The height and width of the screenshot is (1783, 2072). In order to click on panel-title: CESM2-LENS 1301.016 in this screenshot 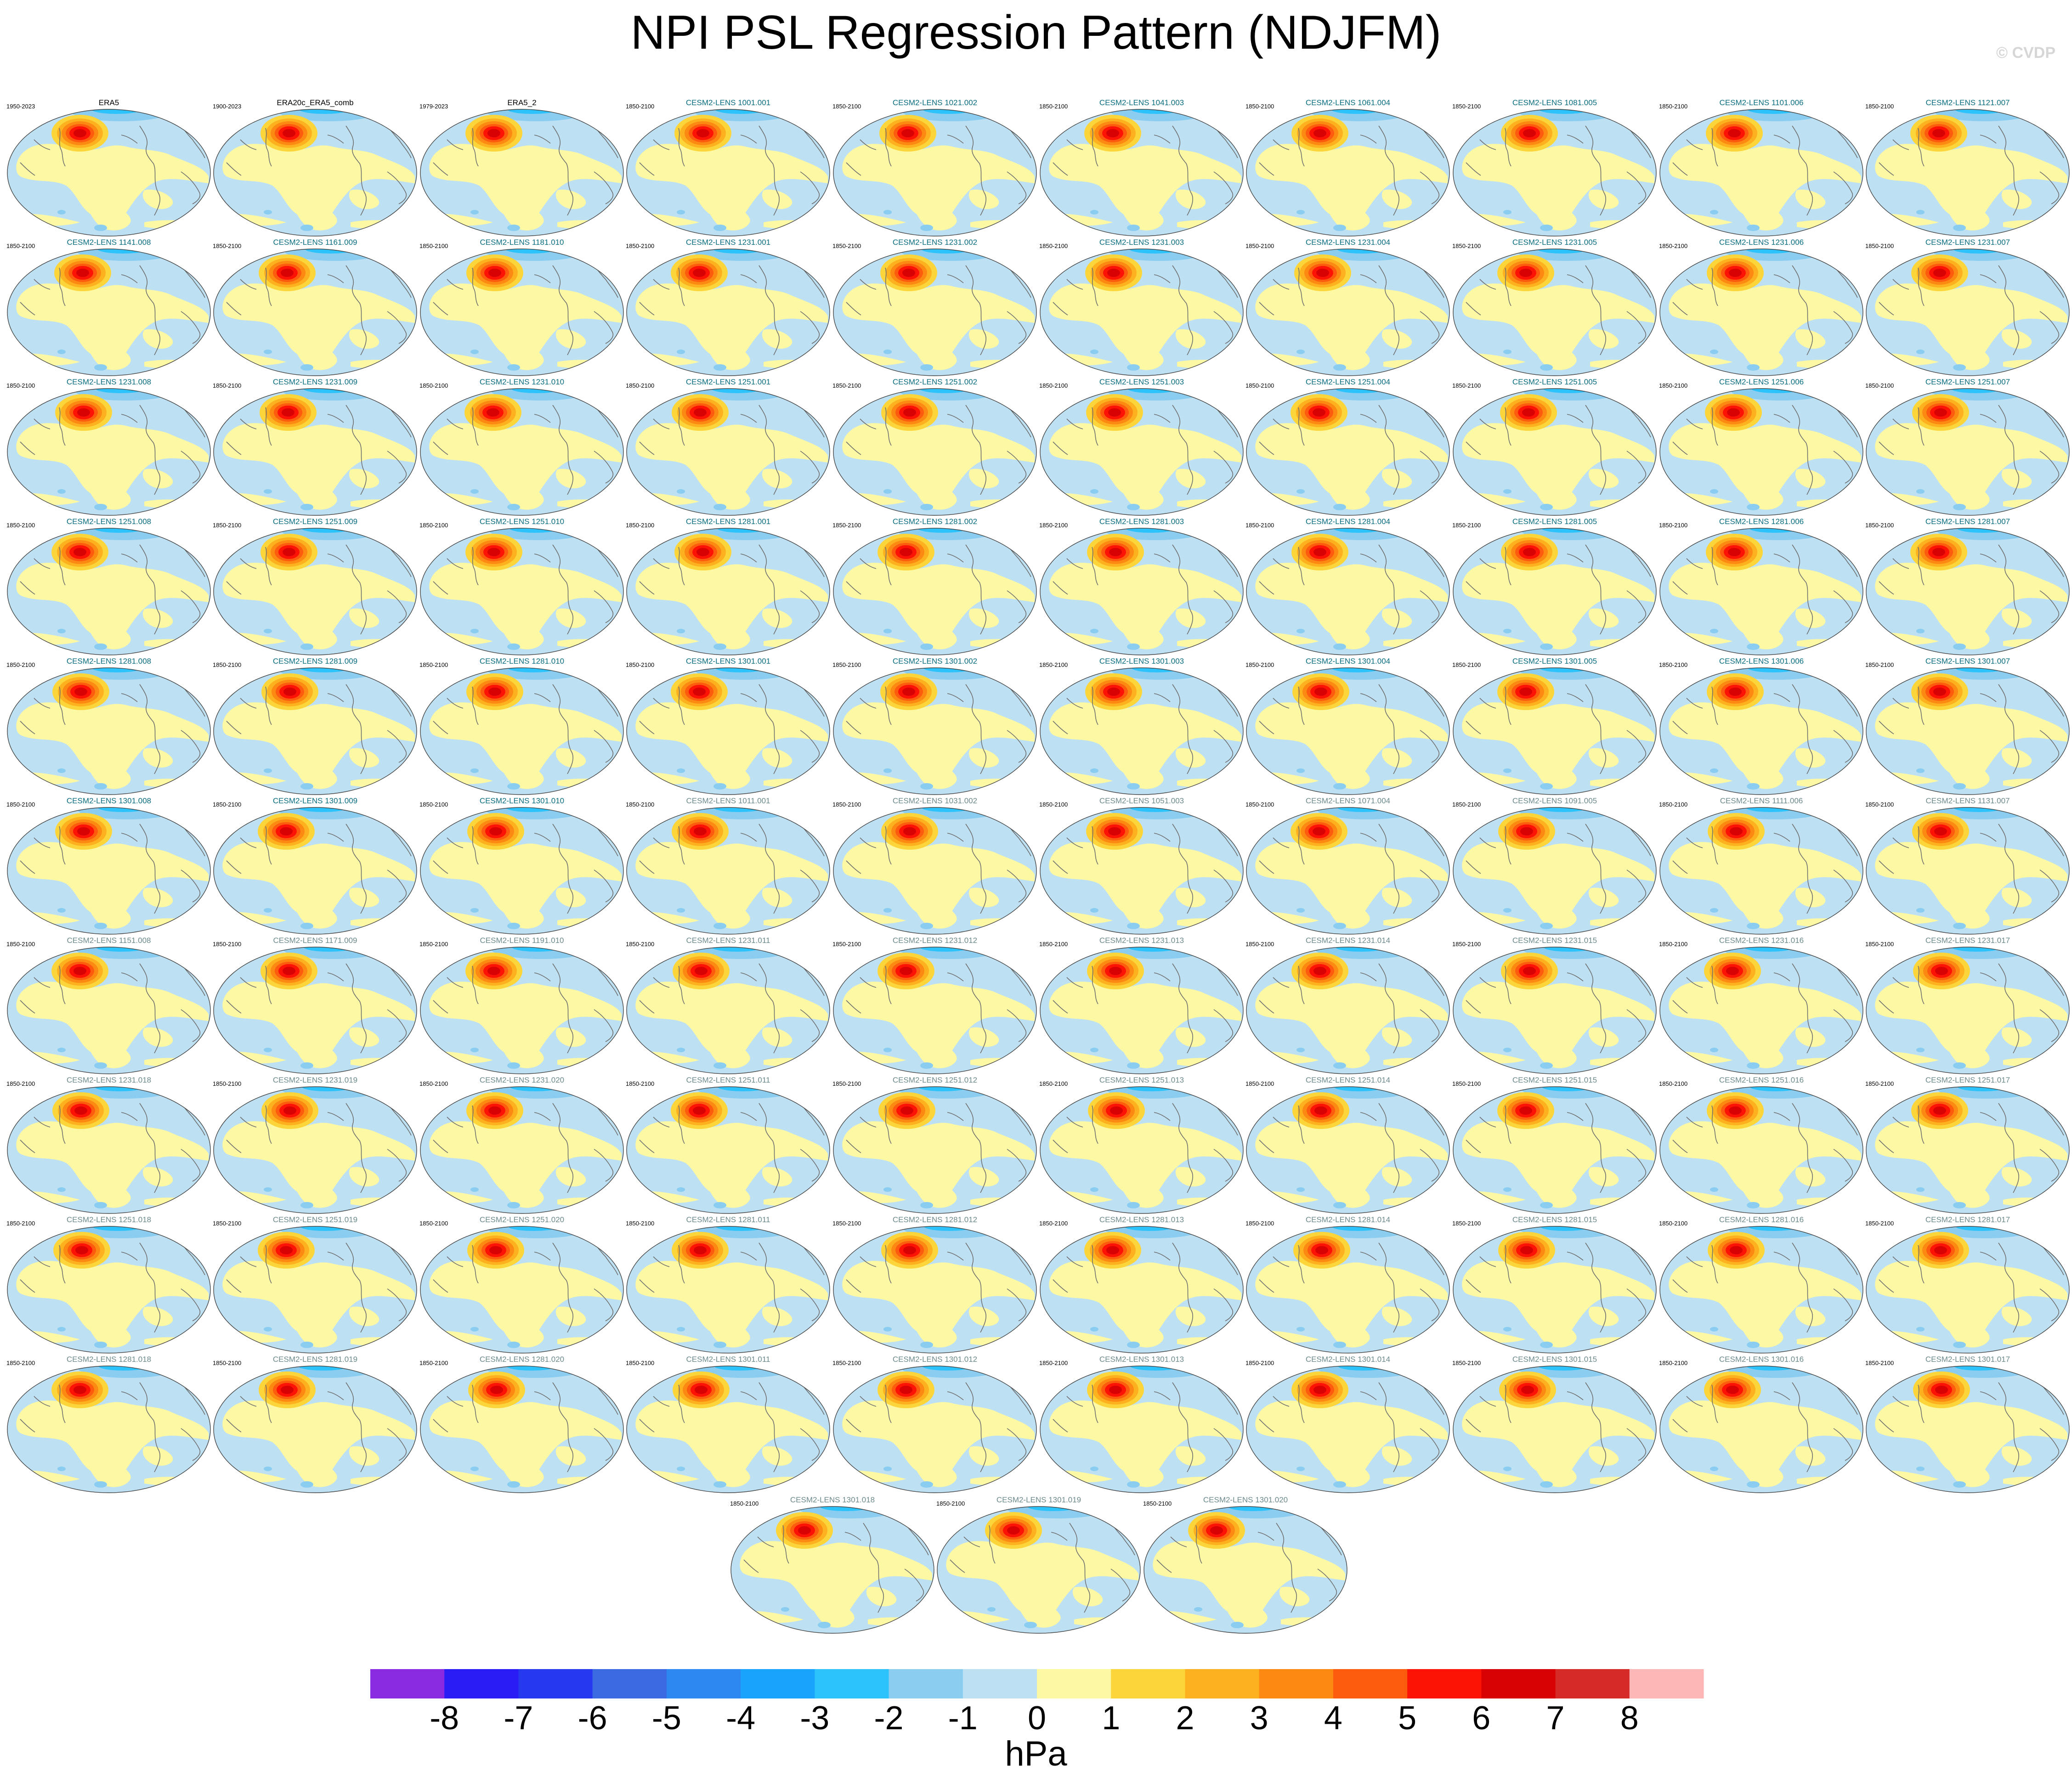, I will do `click(1761, 1359)`.